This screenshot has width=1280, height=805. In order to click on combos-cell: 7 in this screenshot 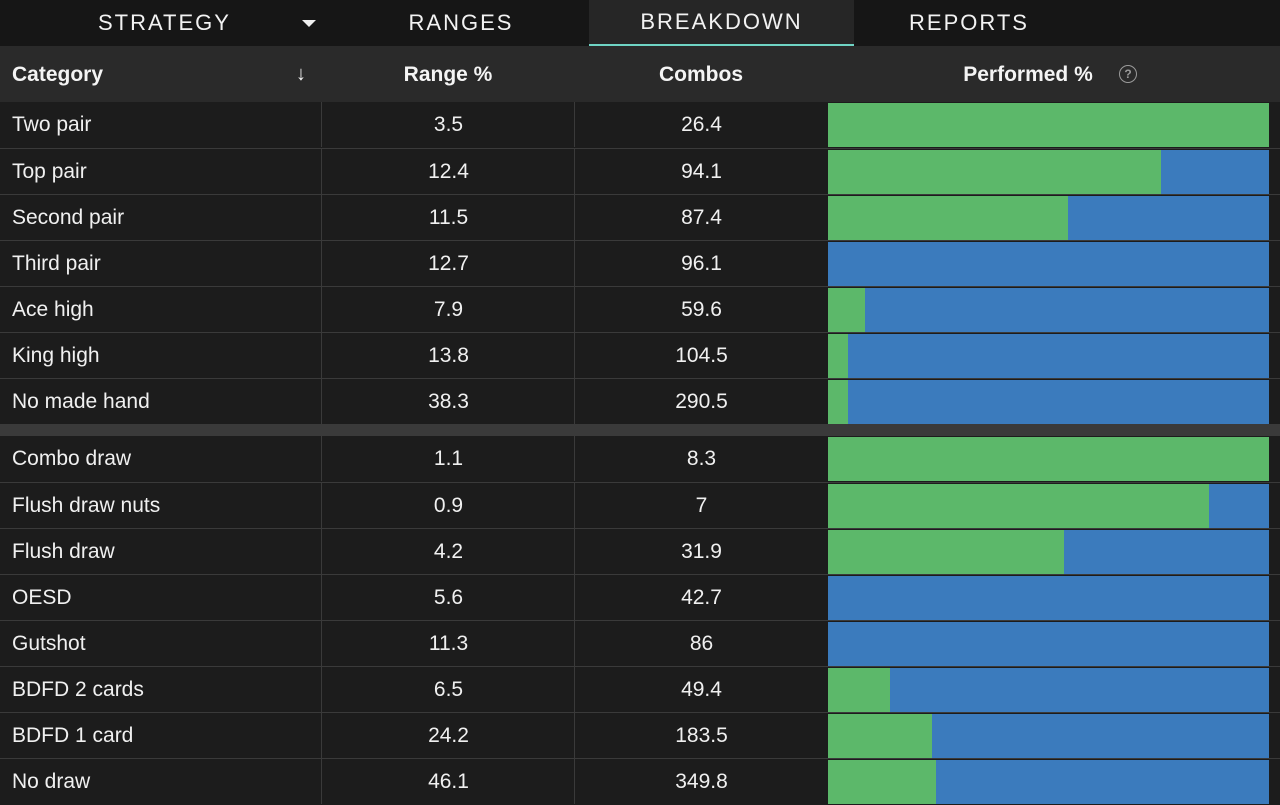, I will do `click(701, 505)`.